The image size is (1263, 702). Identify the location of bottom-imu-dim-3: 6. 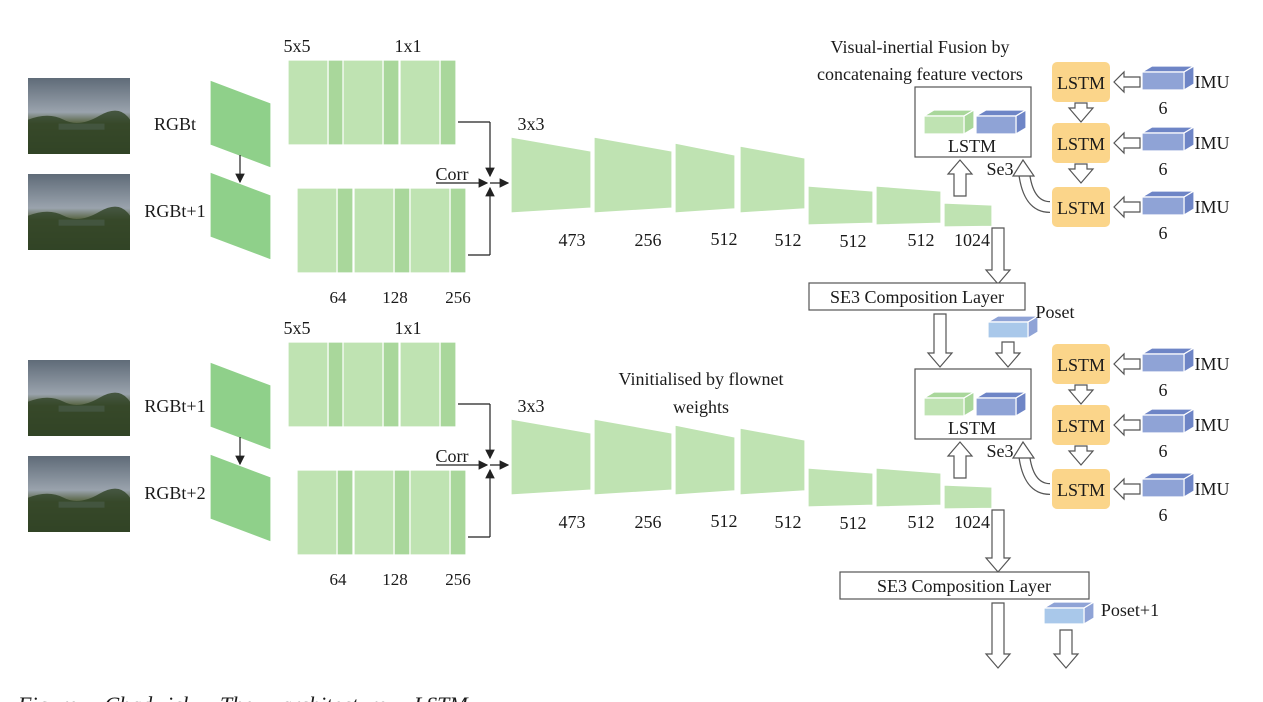
(1163, 515).